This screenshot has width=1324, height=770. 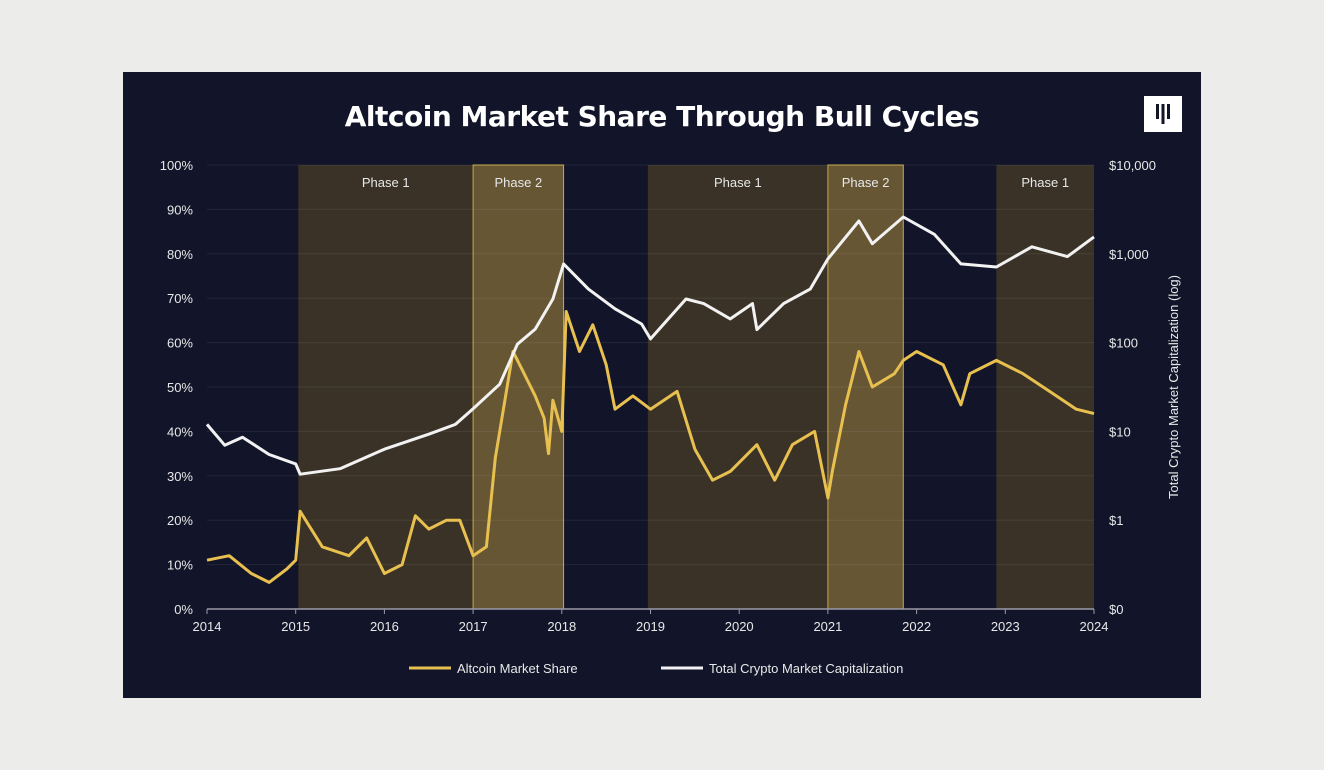 What do you see at coordinates (1005, 626) in the screenshot?
I see `x-tick-label: 2023` at bounding box center [1005, 626].